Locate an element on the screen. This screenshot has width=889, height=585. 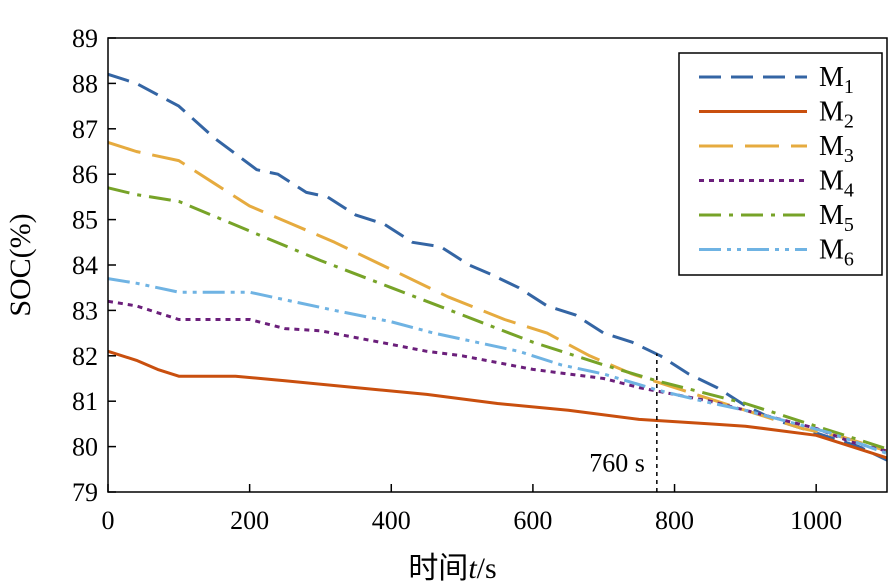
legend-label-m1: M1 is located at coordinates (836, 80).